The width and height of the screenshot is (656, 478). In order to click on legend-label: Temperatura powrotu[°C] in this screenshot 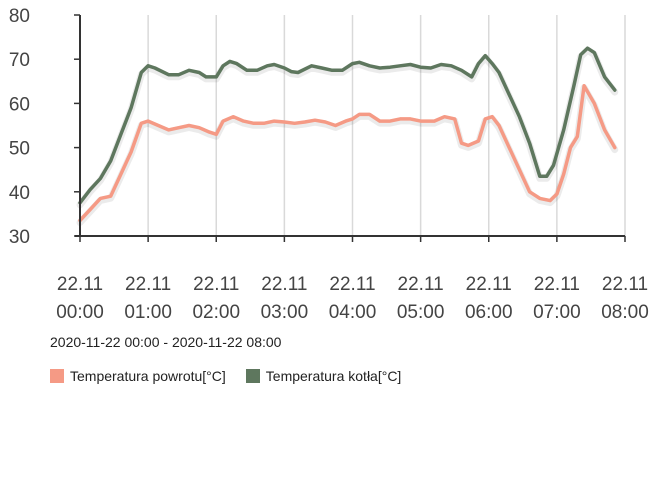, I will do `click(148, 376)`.